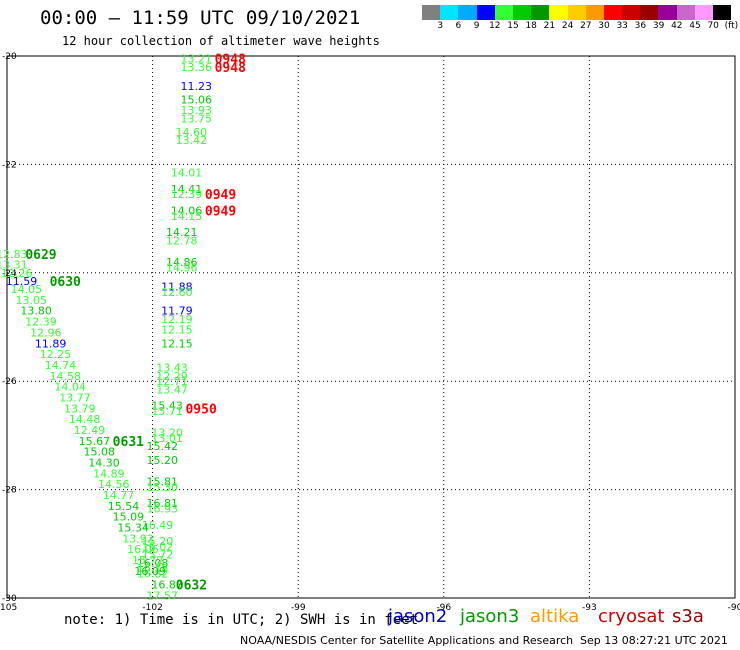  Describe the element at coordinates (197, 118) in the screenshot. I see `wave-height-point: 13.75` at that location.